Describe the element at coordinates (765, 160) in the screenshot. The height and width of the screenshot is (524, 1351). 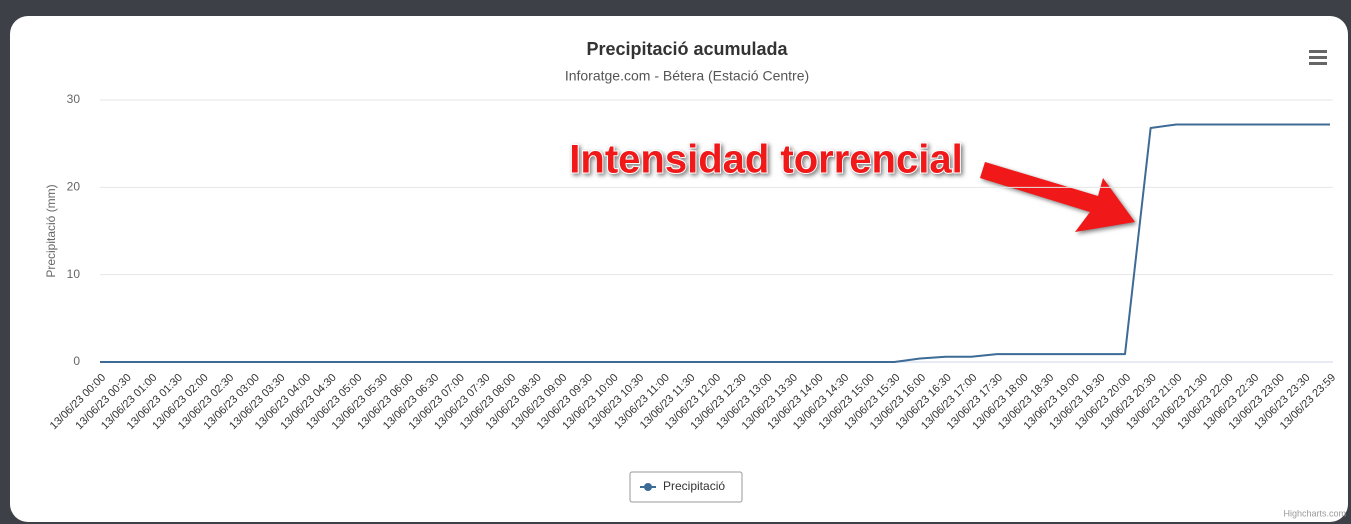
I see `annotation: Intensidad torrencial` at that location.